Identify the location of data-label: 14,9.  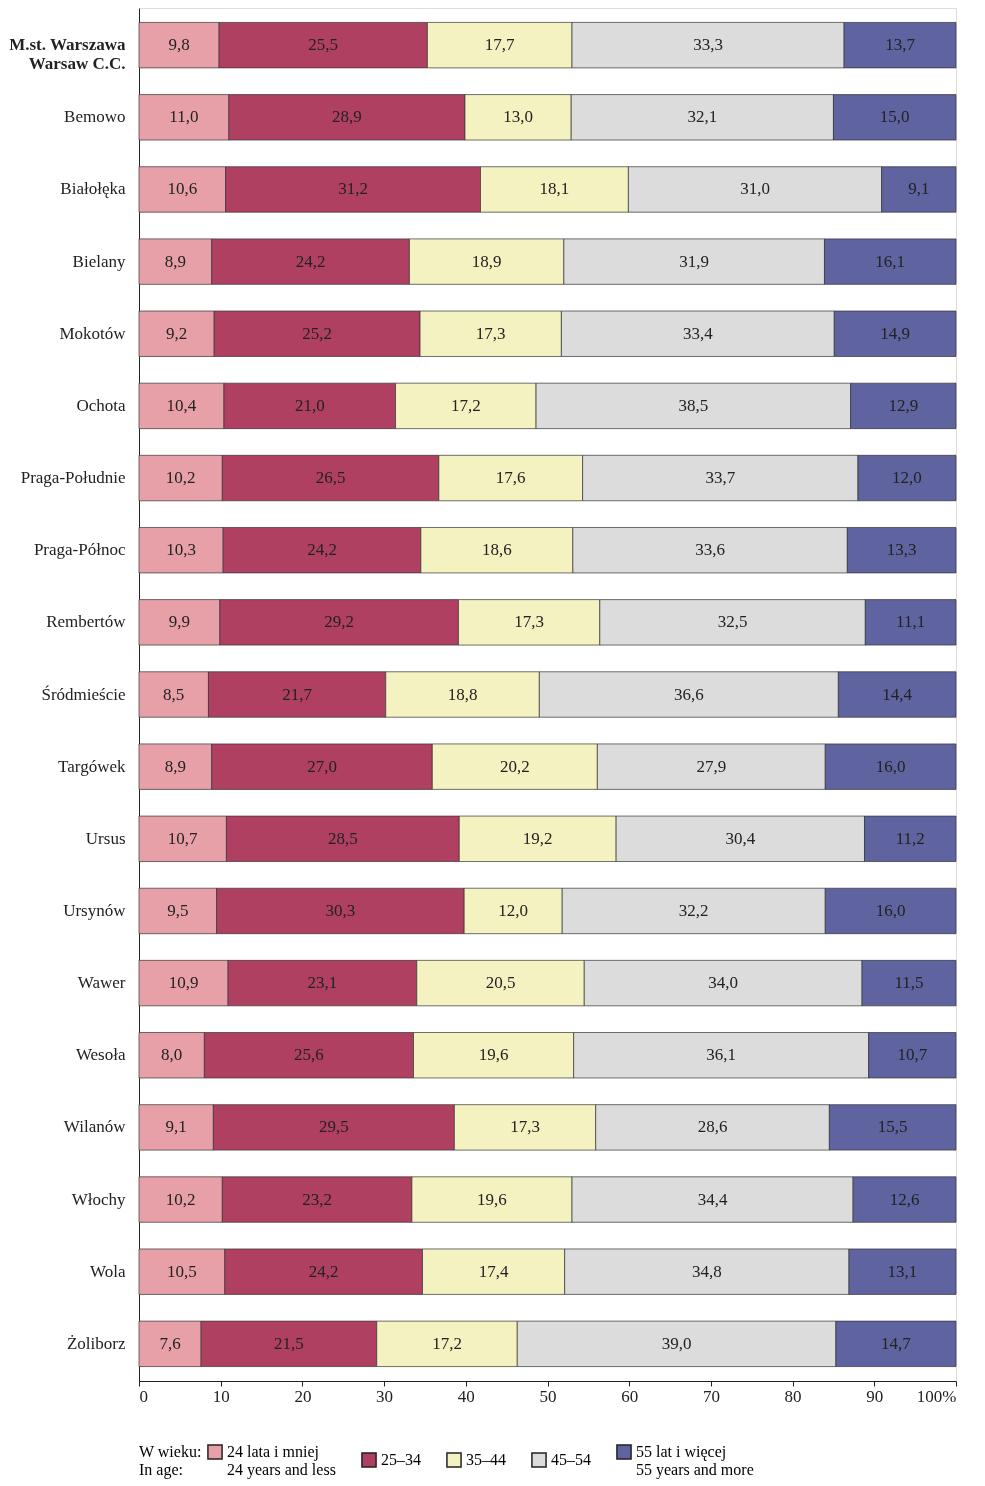
(895, 333).